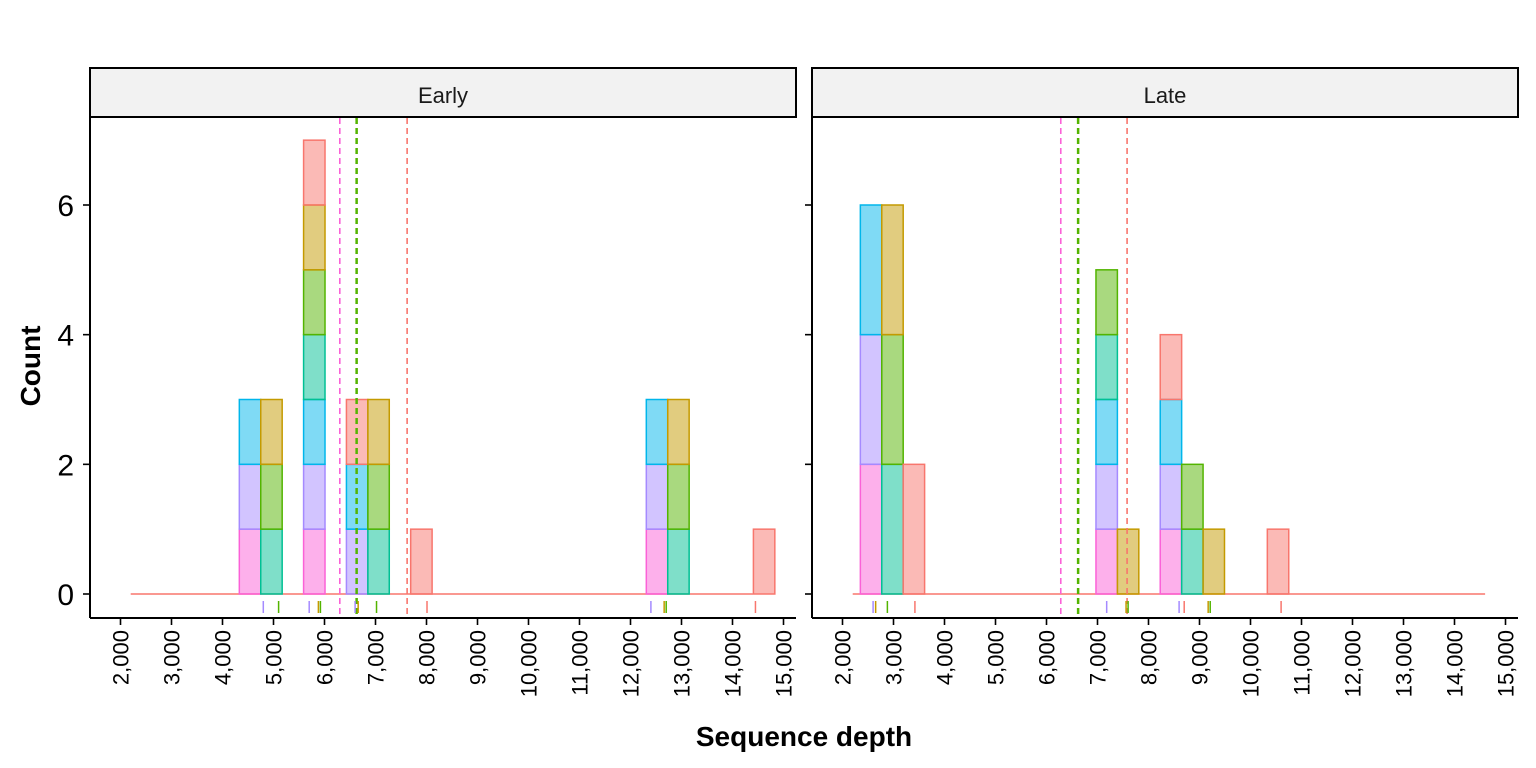 This screenshot has height=768, width=1536. Describe the element at coordinates (65, 206) in the screenshot. I see `y-tick-label: 6` at that location.